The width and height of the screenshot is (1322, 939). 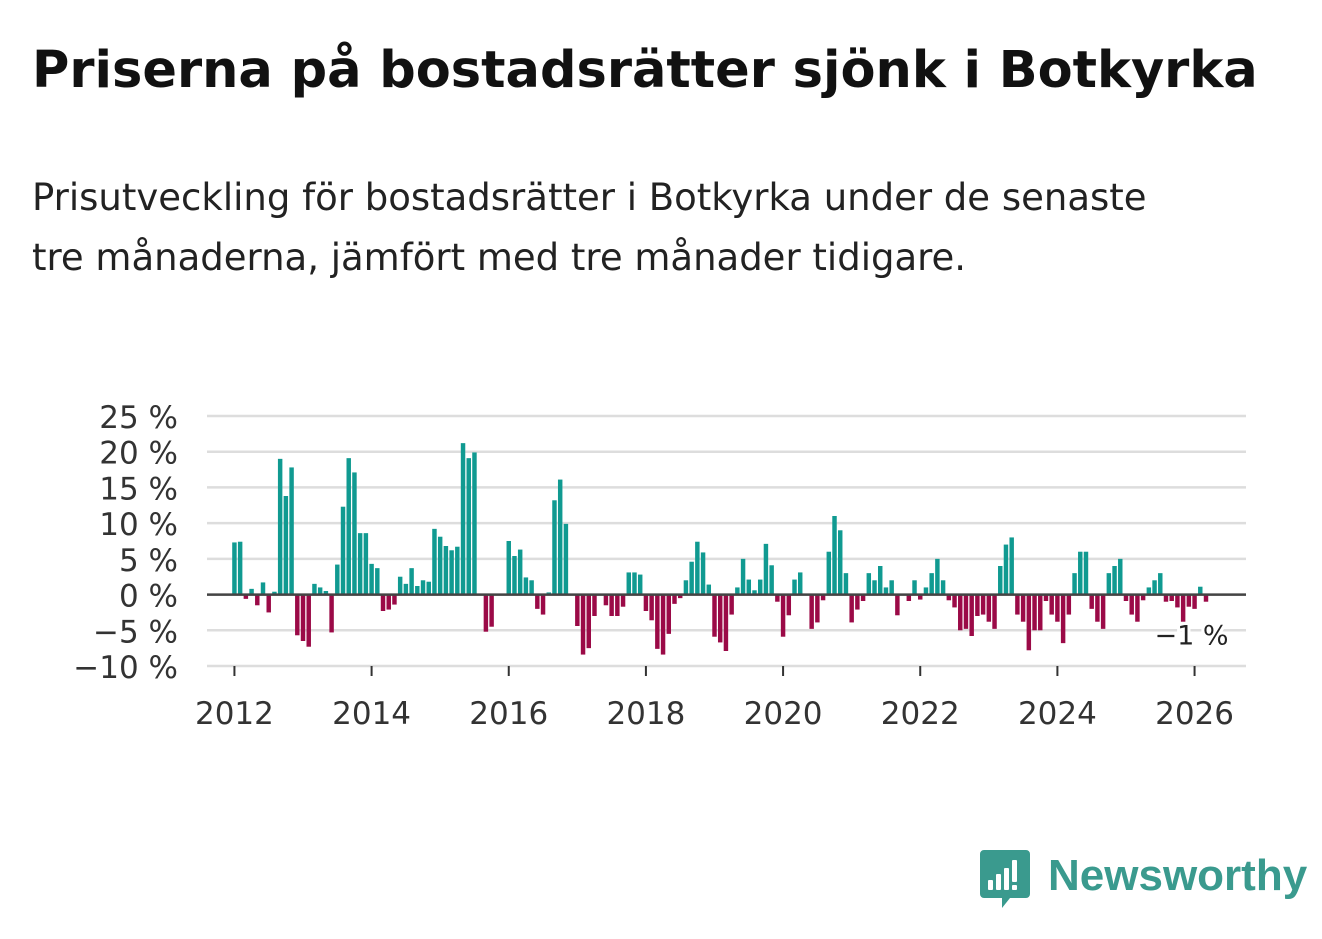 What do you see at coordinates (148, 561) in the screenshot?
I see `y-tick-label: 5 %` at bounding box center [148, 561].